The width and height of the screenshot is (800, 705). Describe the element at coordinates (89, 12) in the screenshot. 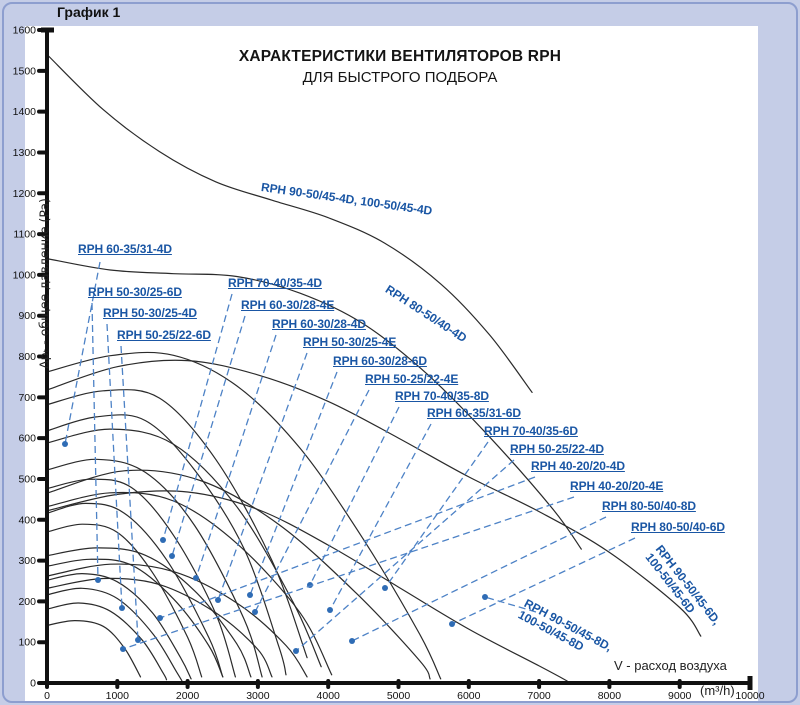

I see `graph-number-label: График 1` at that location.